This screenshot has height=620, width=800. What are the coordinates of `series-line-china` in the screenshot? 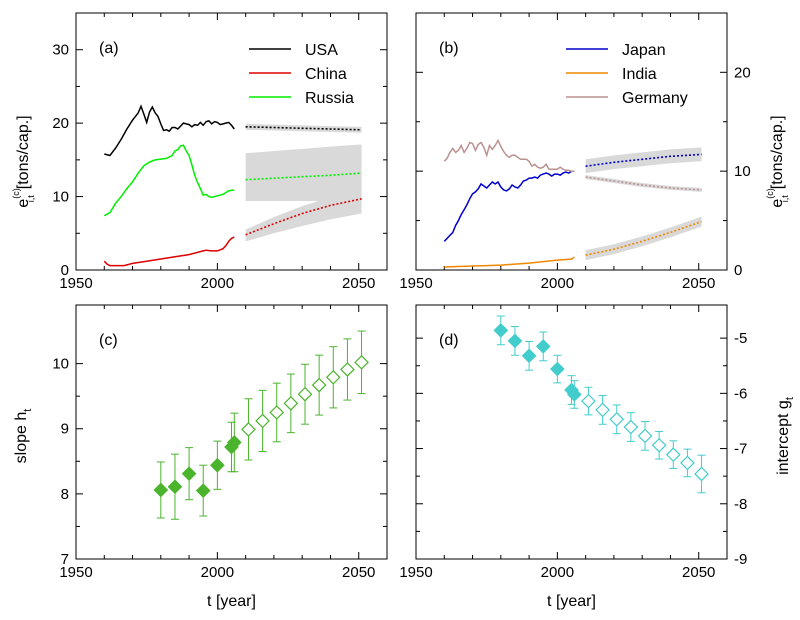 It's located at (169, 251).